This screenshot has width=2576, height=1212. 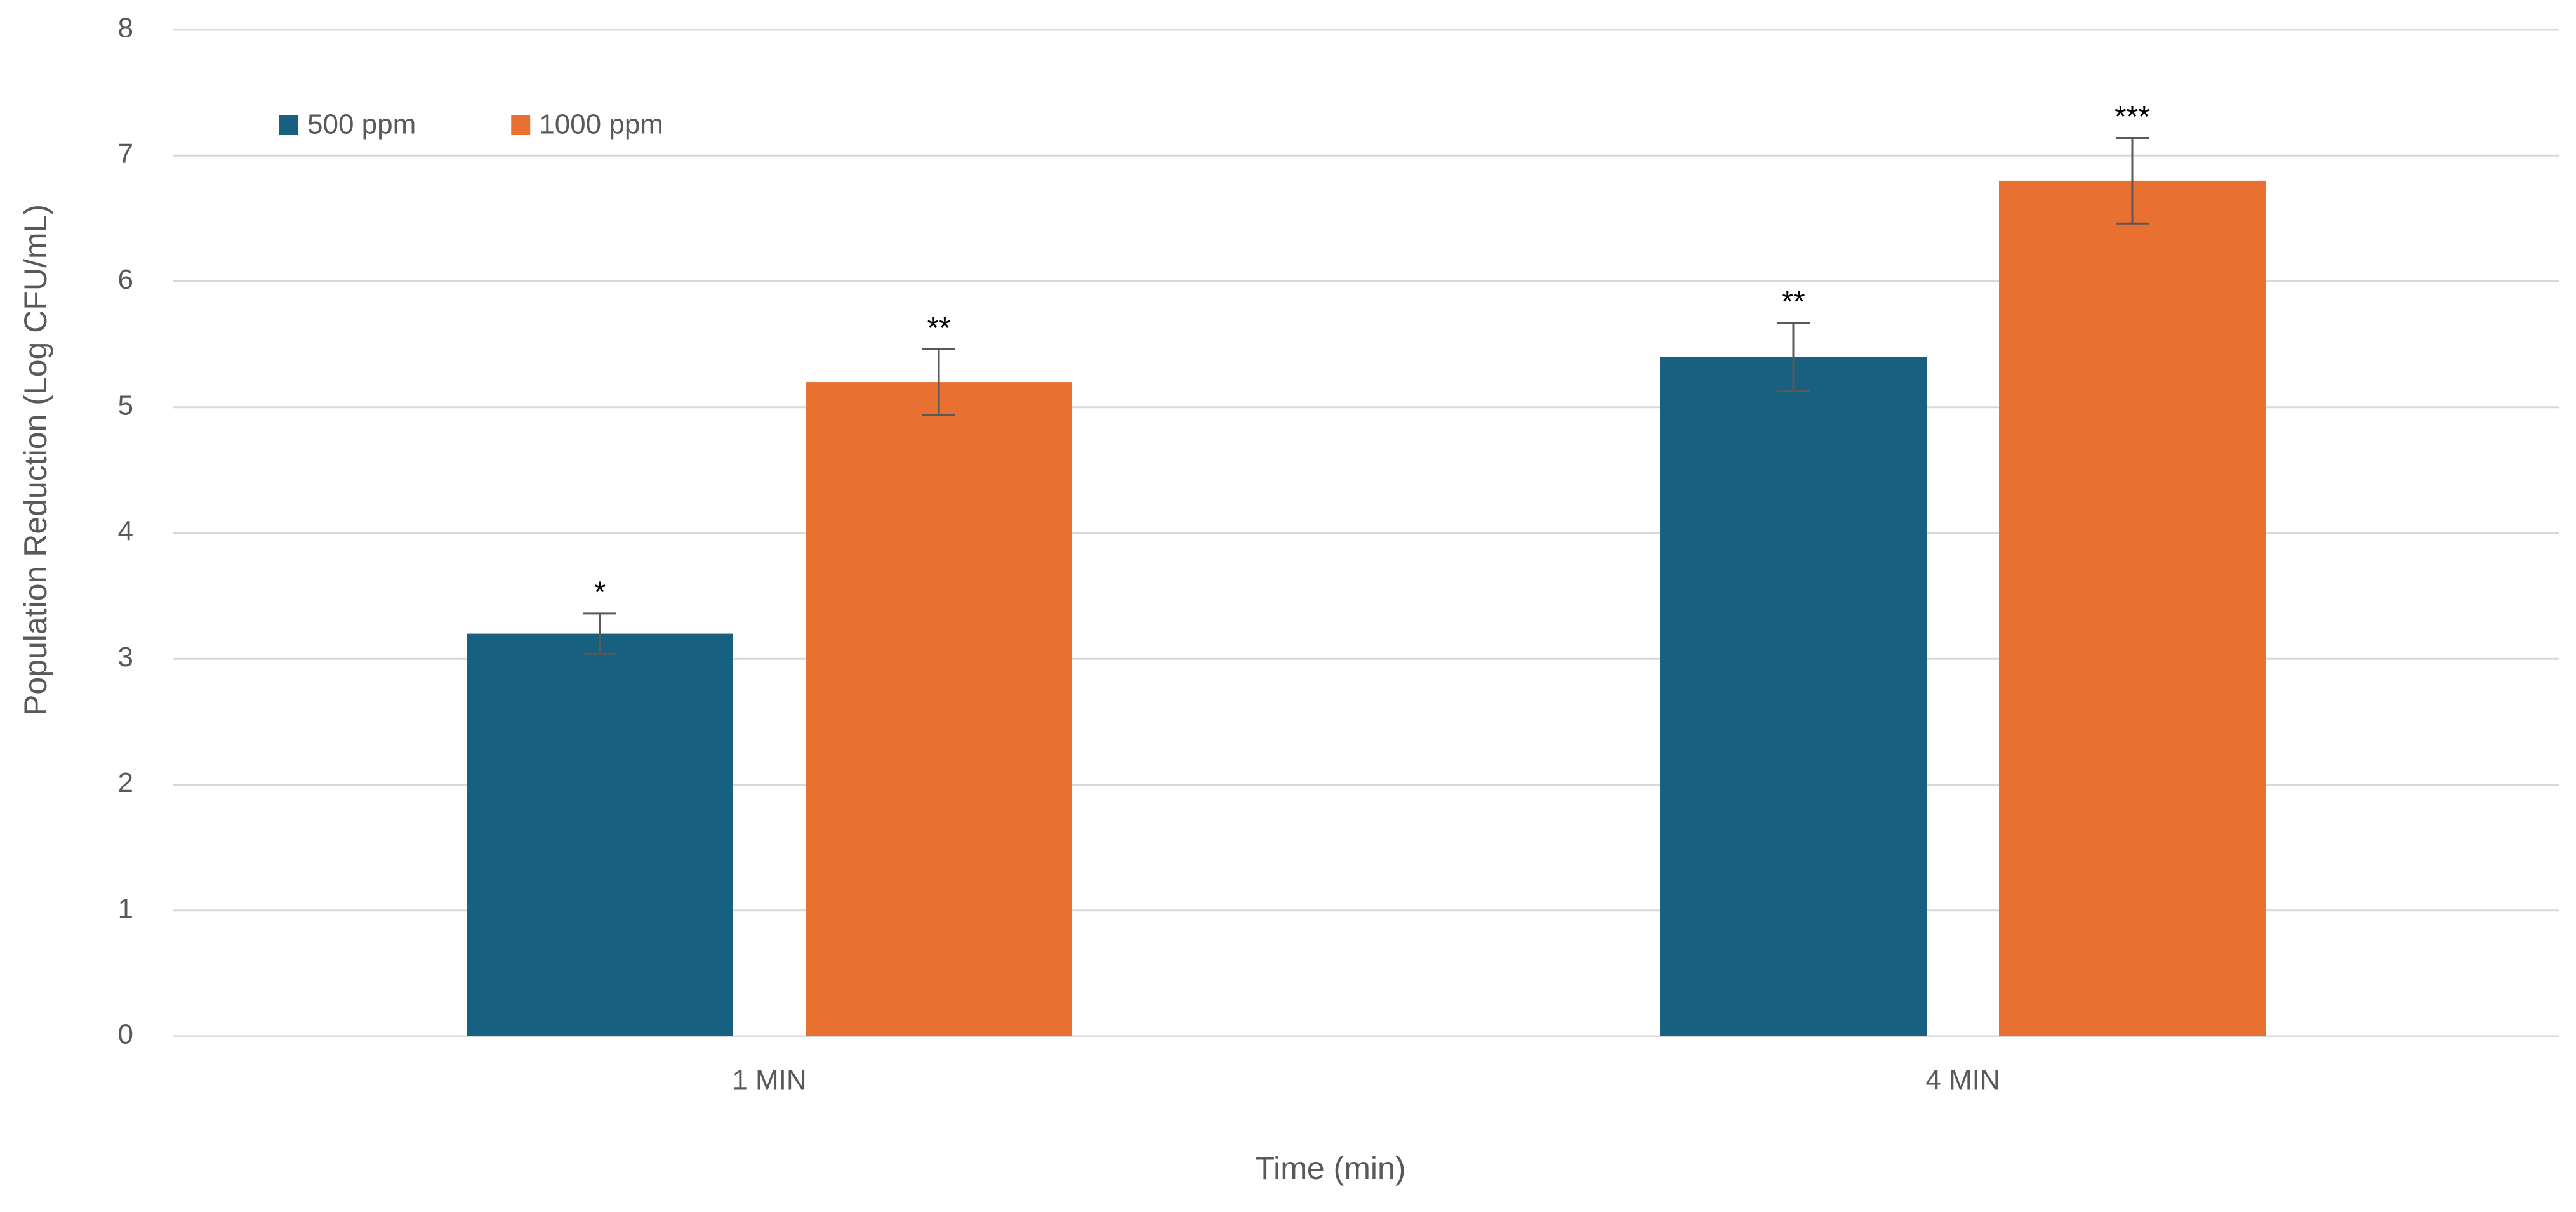 I want to click on y-tick-label: 3, so click(x=125, y=657).